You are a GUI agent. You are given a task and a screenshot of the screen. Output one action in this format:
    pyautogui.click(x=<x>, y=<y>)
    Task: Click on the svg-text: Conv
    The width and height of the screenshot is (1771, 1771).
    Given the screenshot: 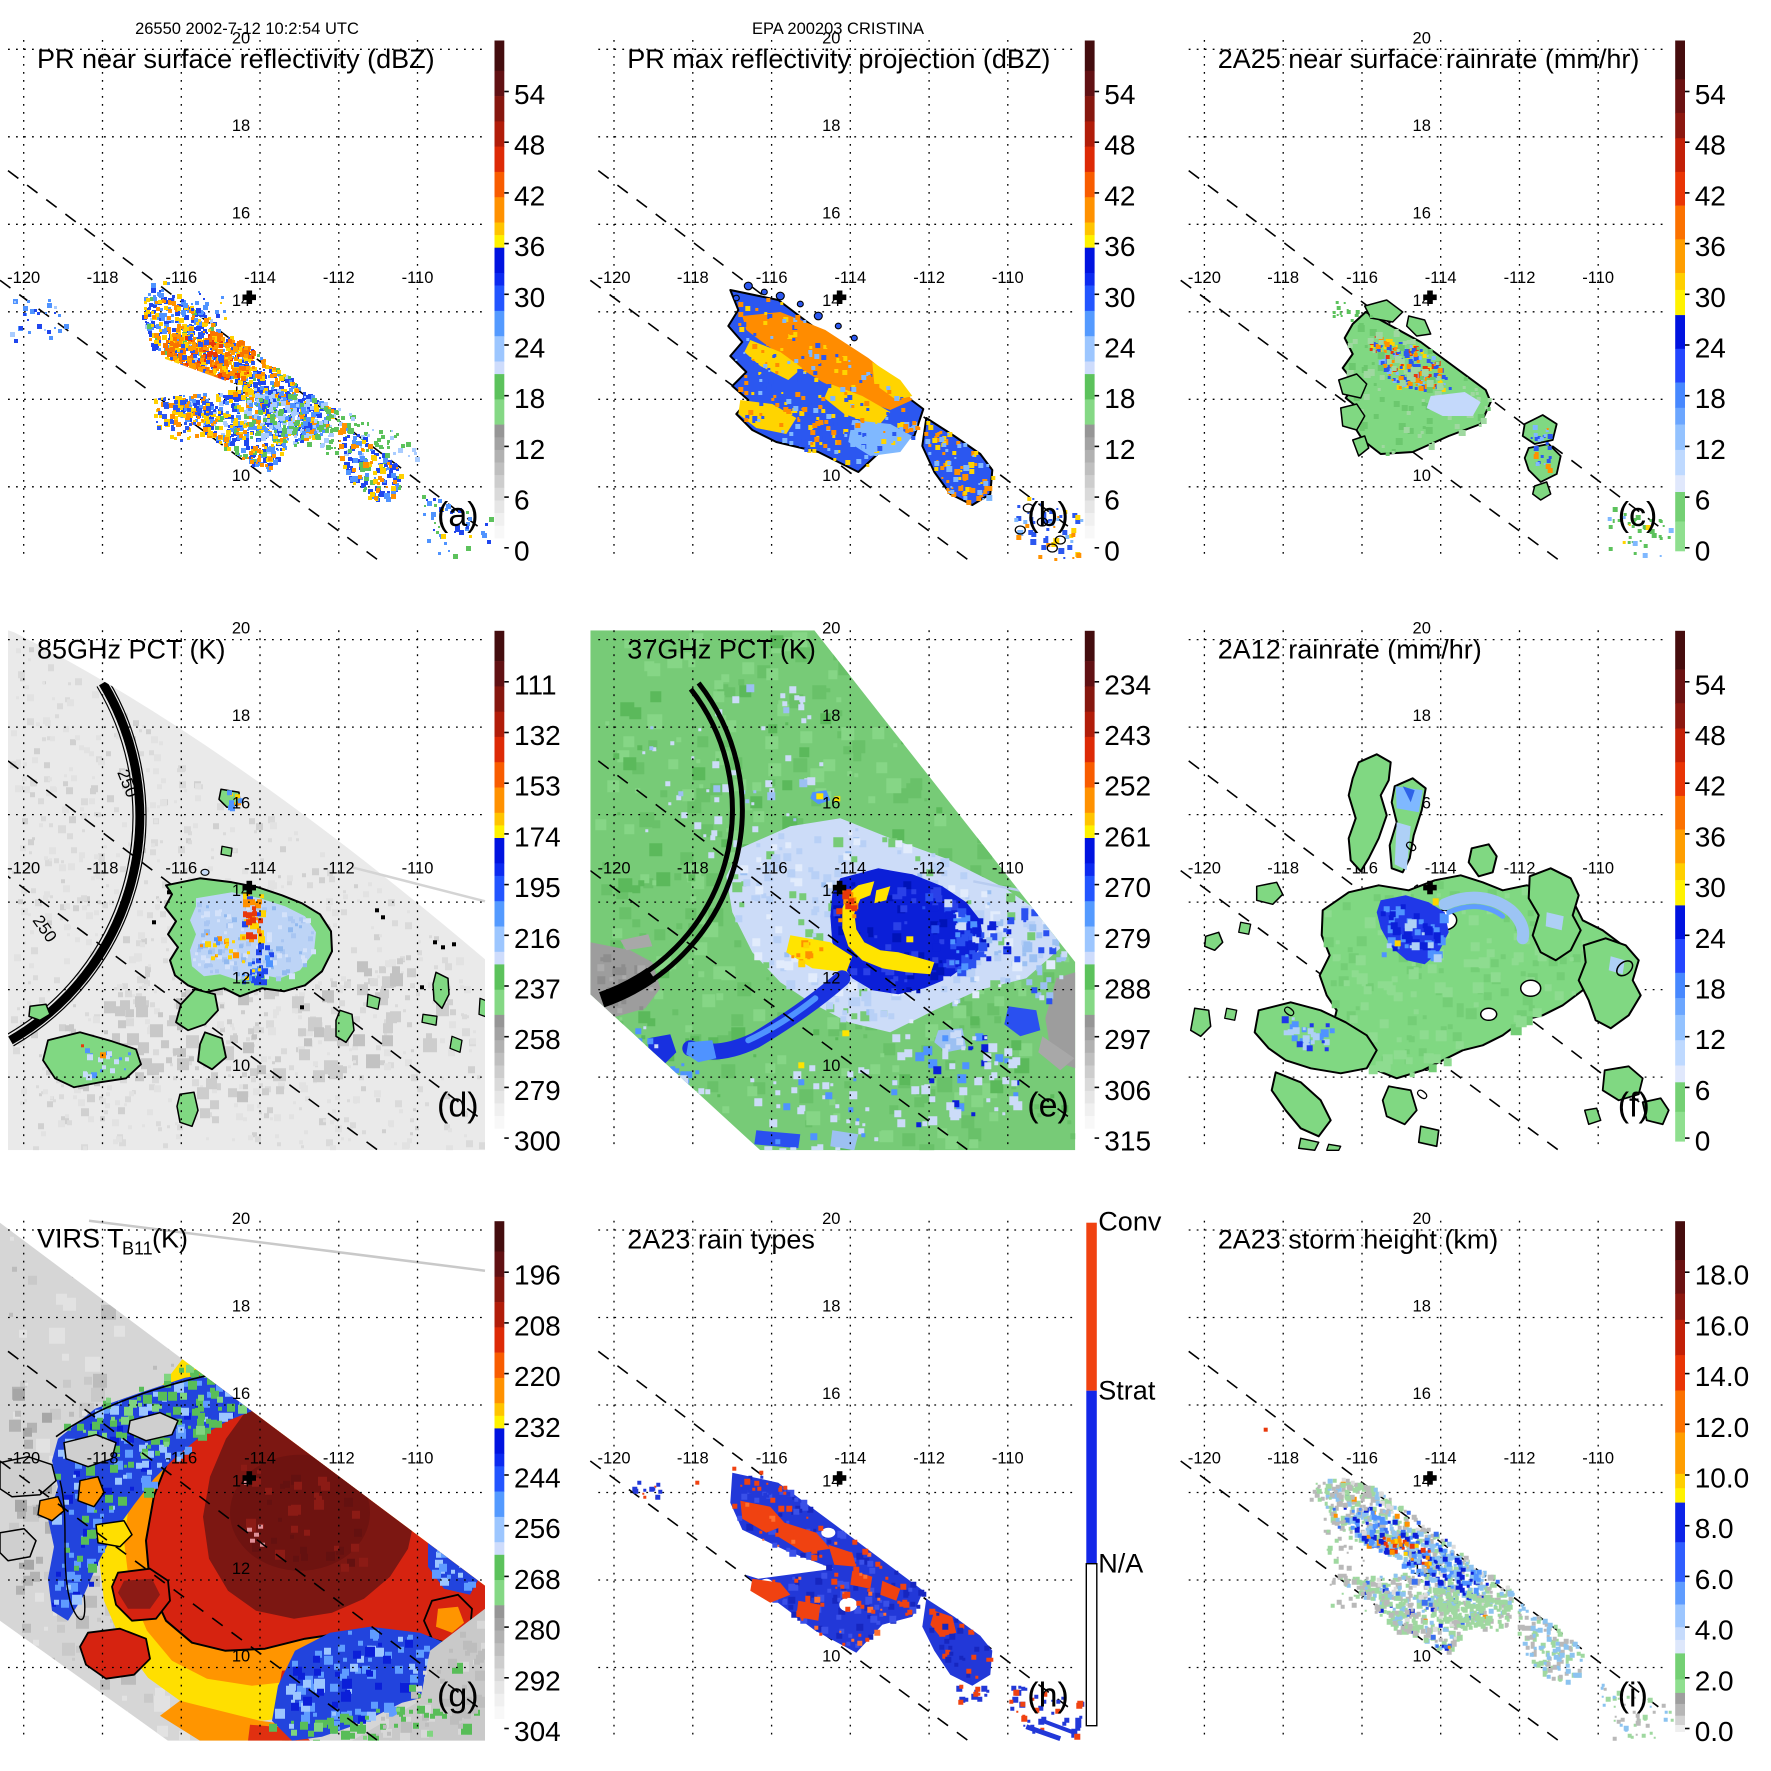 What is the action you would take?
    pyautogui.click(x=1130, y=1222)
    